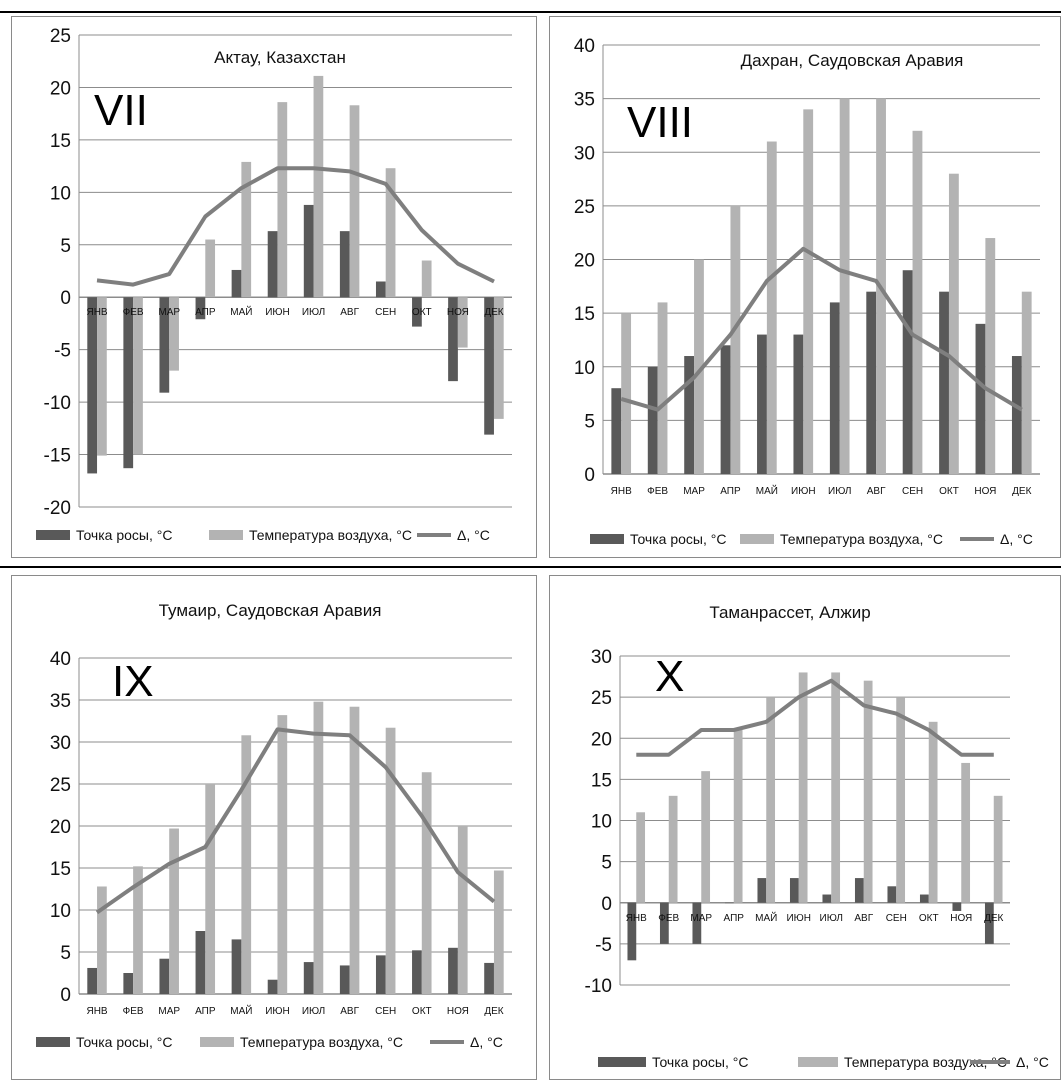  Describe the element at coordinates (852, 60) in the screenshot. I see `chart-title: Дахран, Саудовская Аравия` at that location.